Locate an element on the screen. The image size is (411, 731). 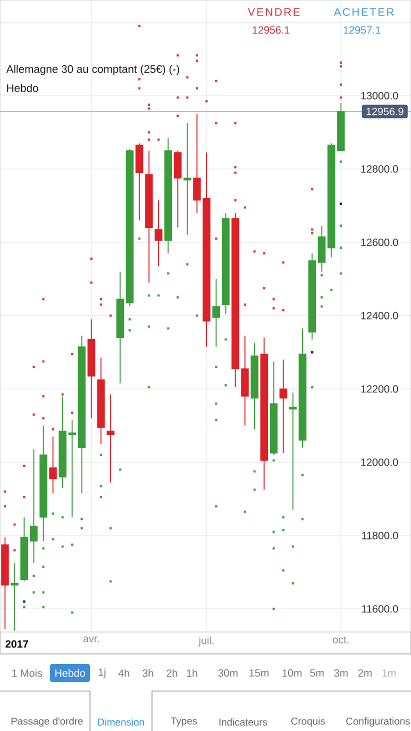
text: Dimension is located at coordinates (121, 722).